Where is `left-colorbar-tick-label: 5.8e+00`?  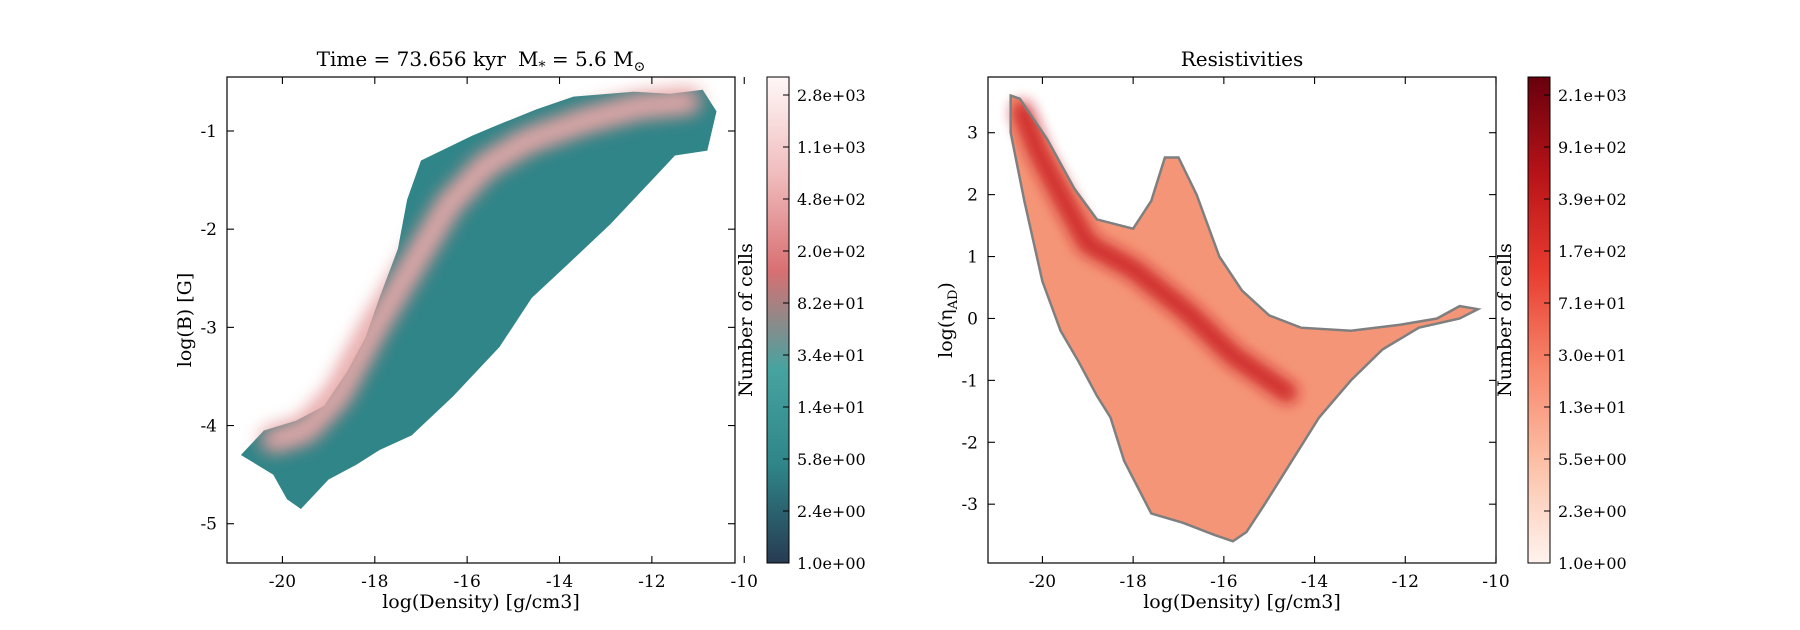 left-colorbar-tick-label: 5.8e+00 is located at coordinates (831, 459).